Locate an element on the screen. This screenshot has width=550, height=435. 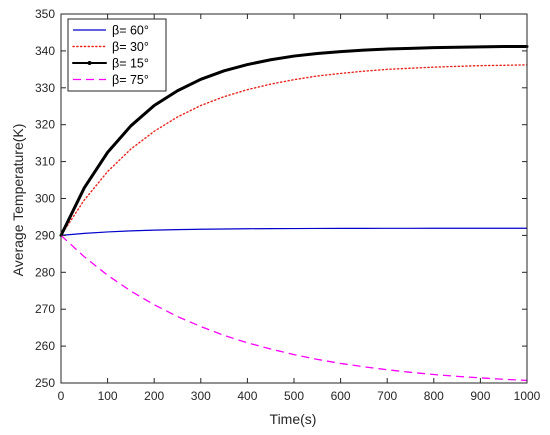
x-tick-label: 0 is located at coordinates (61, 396).